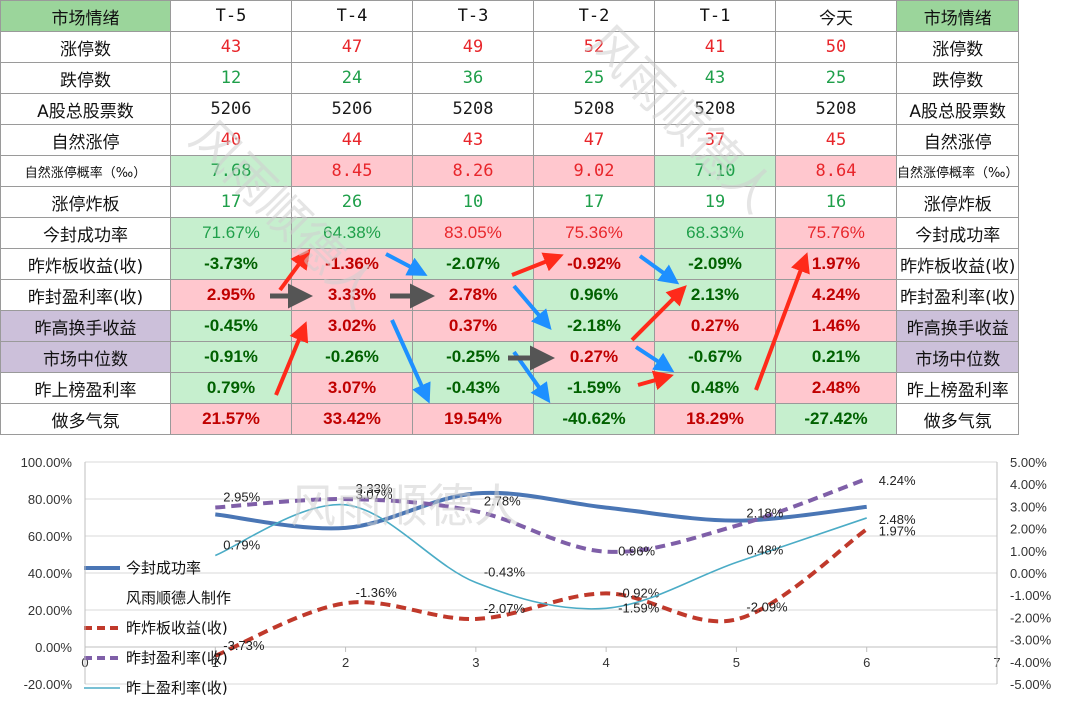 This screenshot has width=1068, height=721. What do you see at coordinates (1028, 462) in the screenshot?
I see `y-right-tick: 5.00%` at bounding box center [1028, 462].